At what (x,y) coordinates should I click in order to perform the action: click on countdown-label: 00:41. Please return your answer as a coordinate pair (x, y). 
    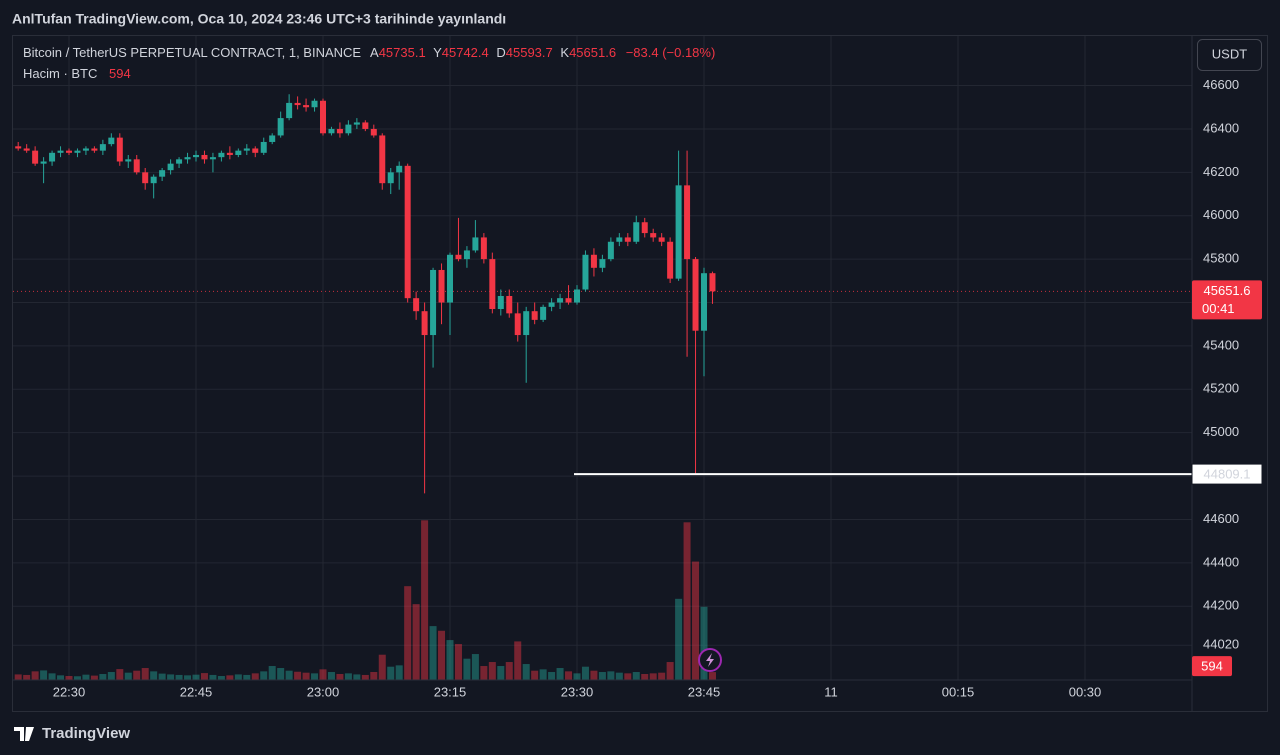
    Looking at the image, I should click on (1218, 308).